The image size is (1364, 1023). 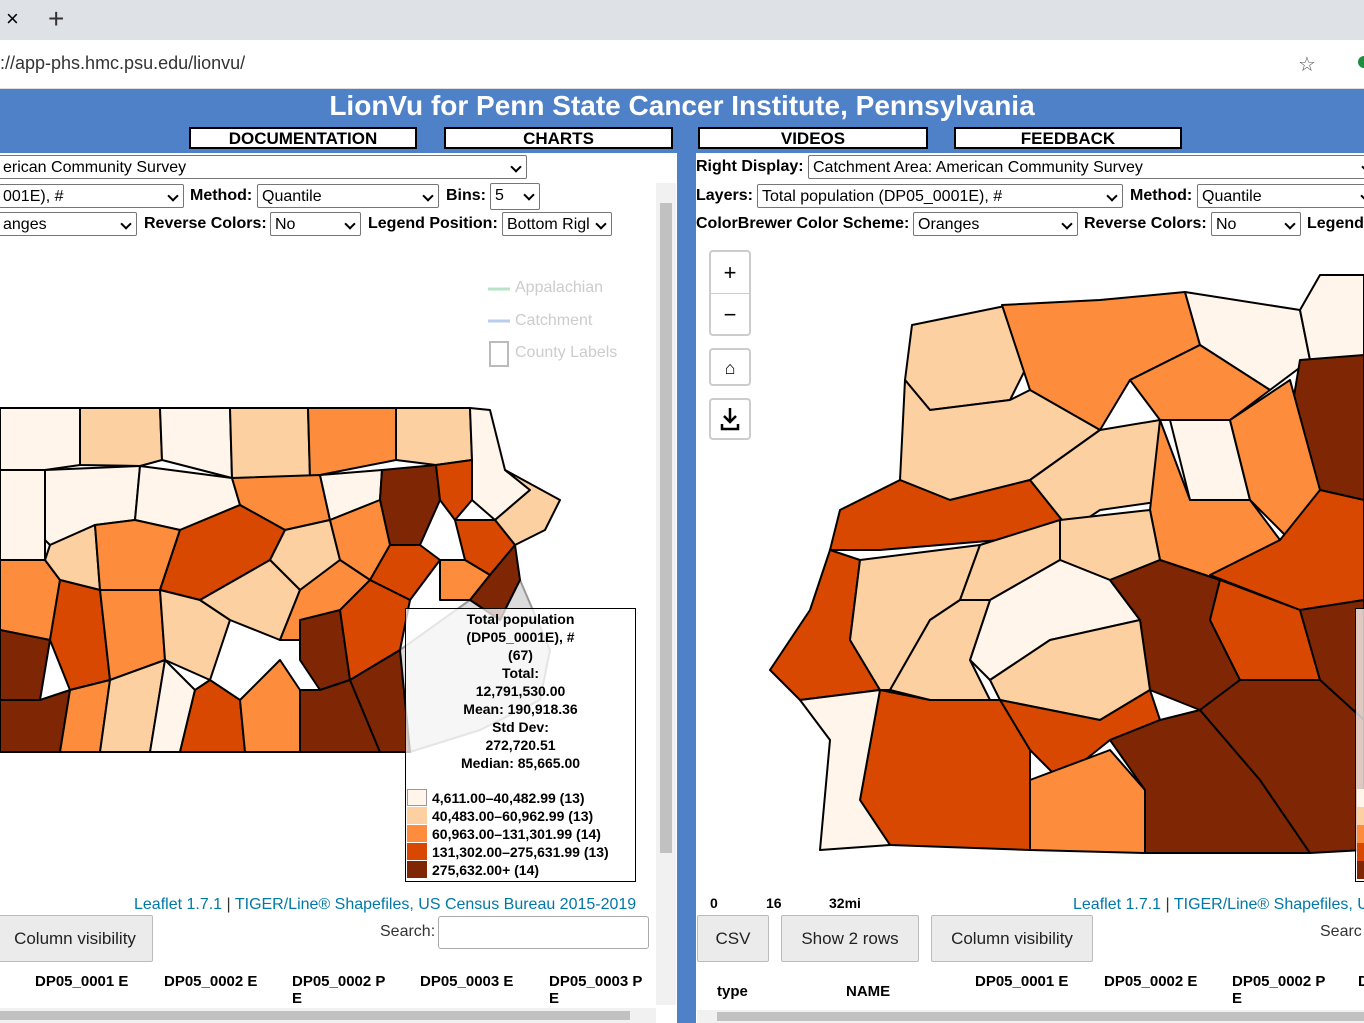 What do you see at coordinates (730, 367) in the screenshot?
I see `home-button: ⌂` at bounding box center [730, 367].